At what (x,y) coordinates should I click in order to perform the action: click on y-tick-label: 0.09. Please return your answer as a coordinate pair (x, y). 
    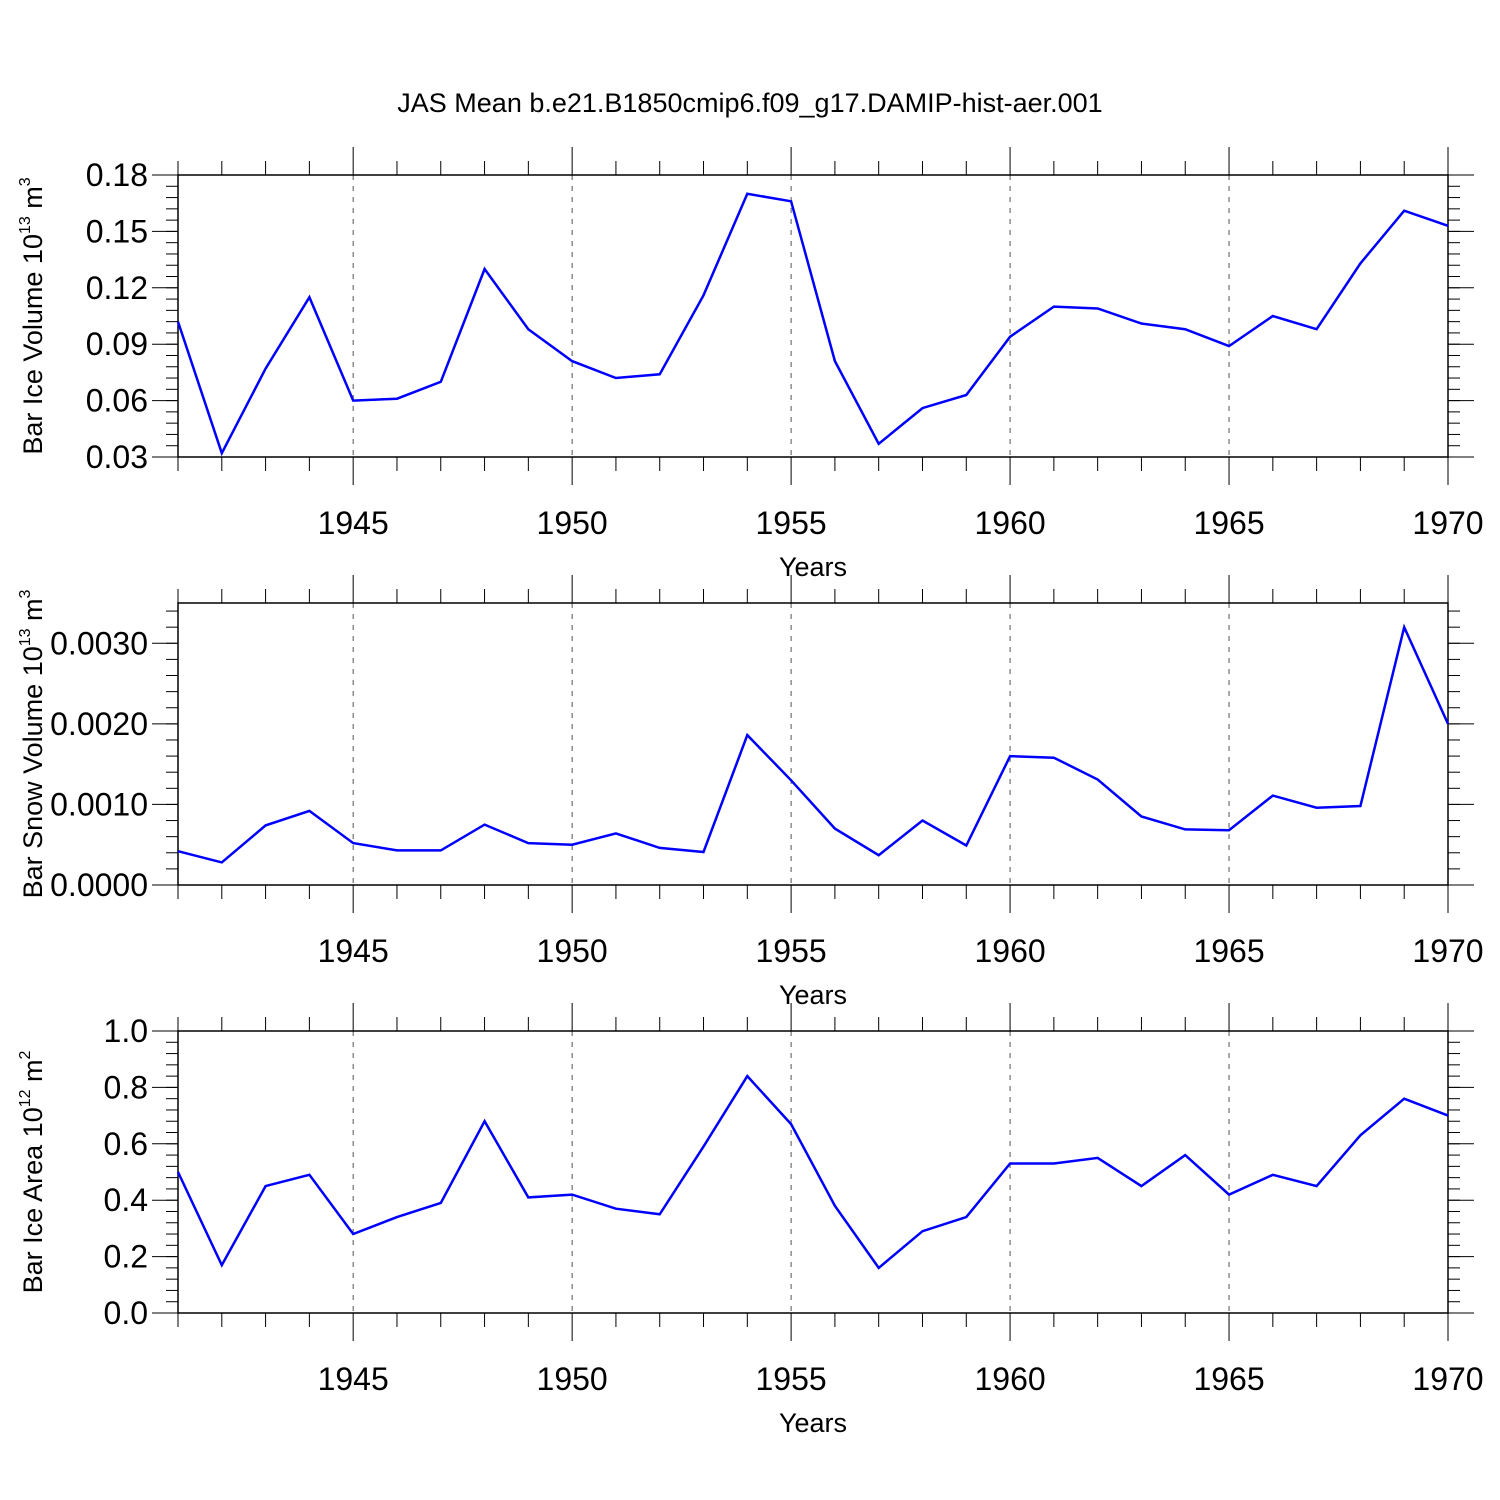
    Looking at the image, I should click on (117, 344).